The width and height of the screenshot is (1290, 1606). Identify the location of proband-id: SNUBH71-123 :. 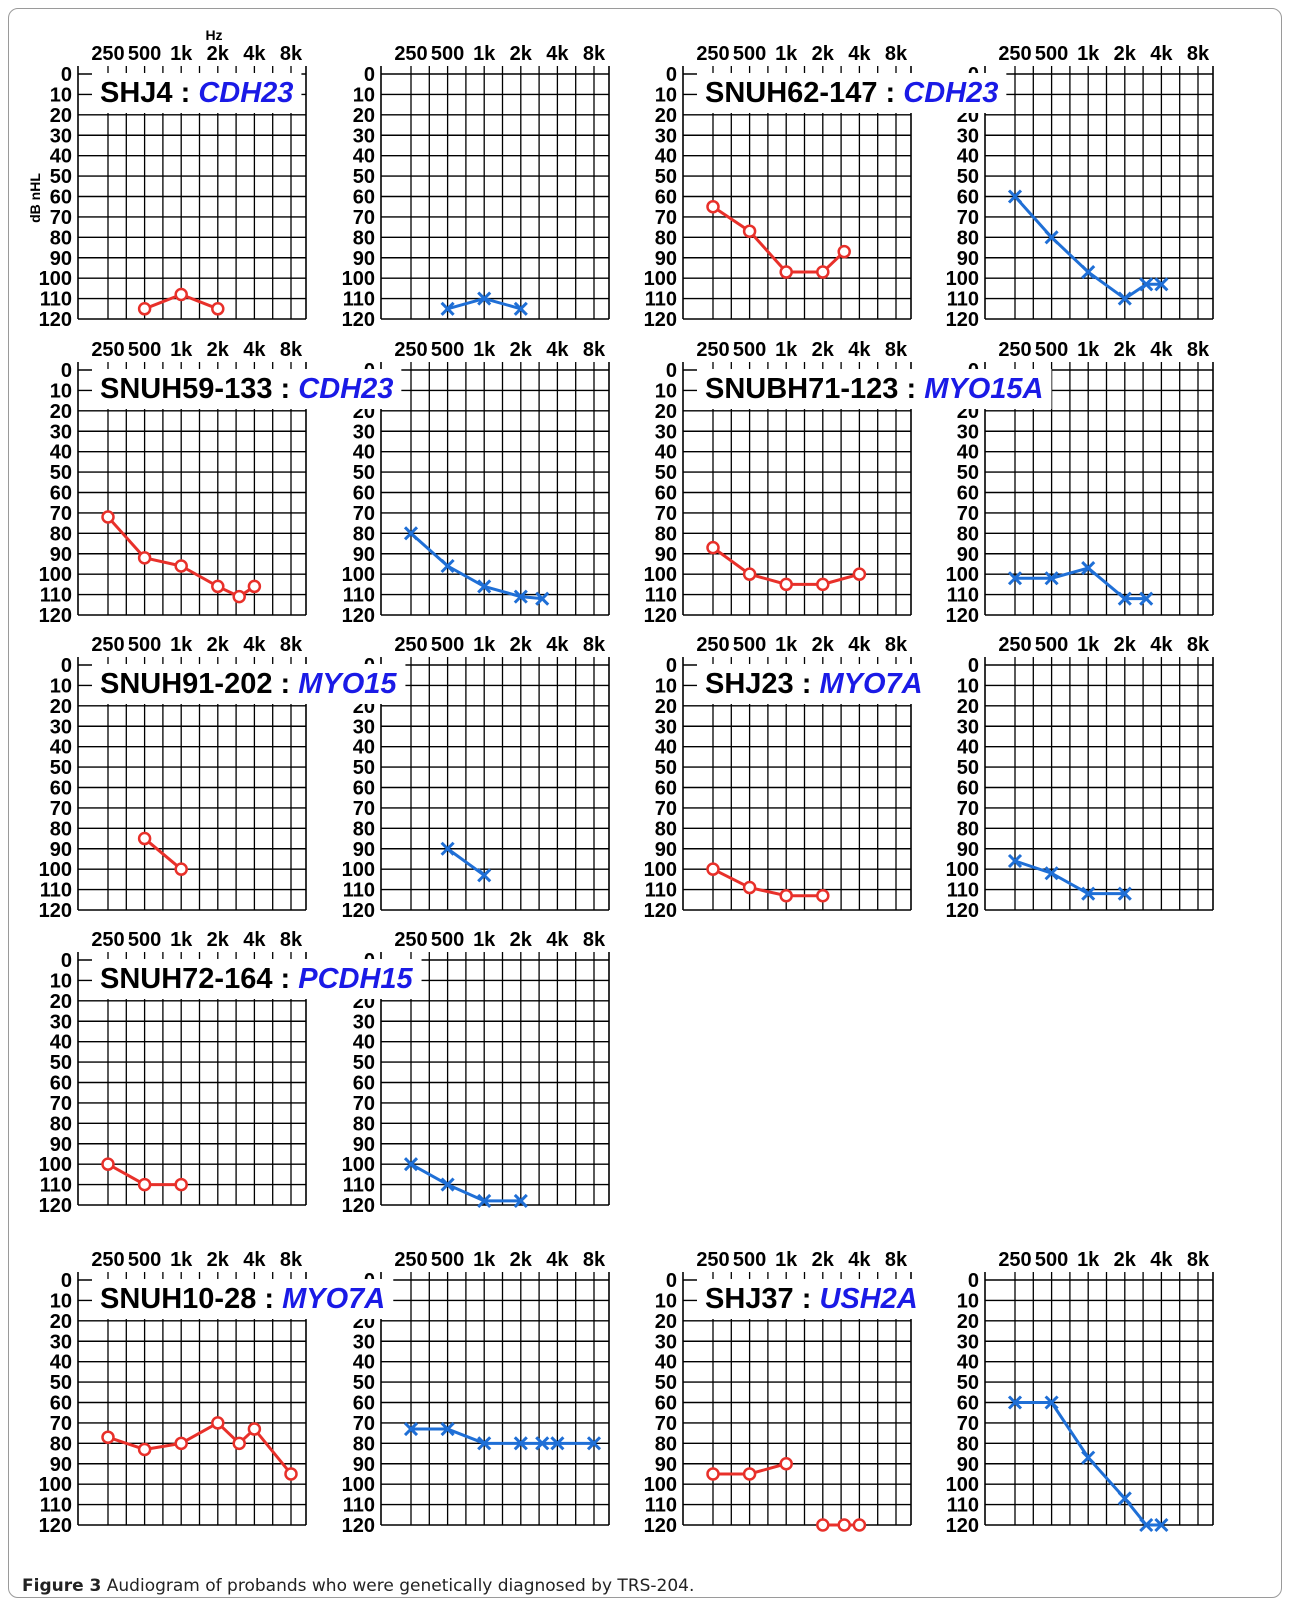
(814, 389).